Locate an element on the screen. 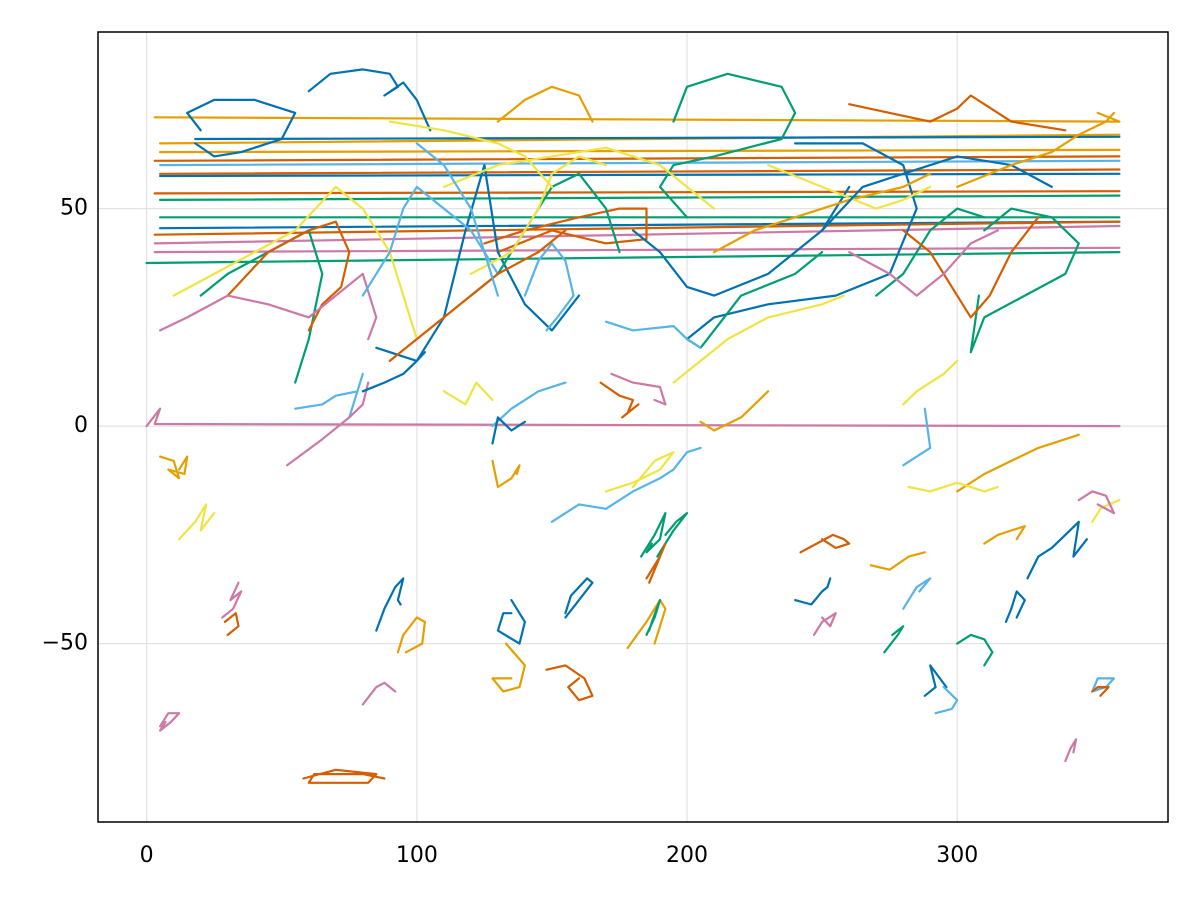  x-tick-label: 100 is located at coordinates (417, 855).